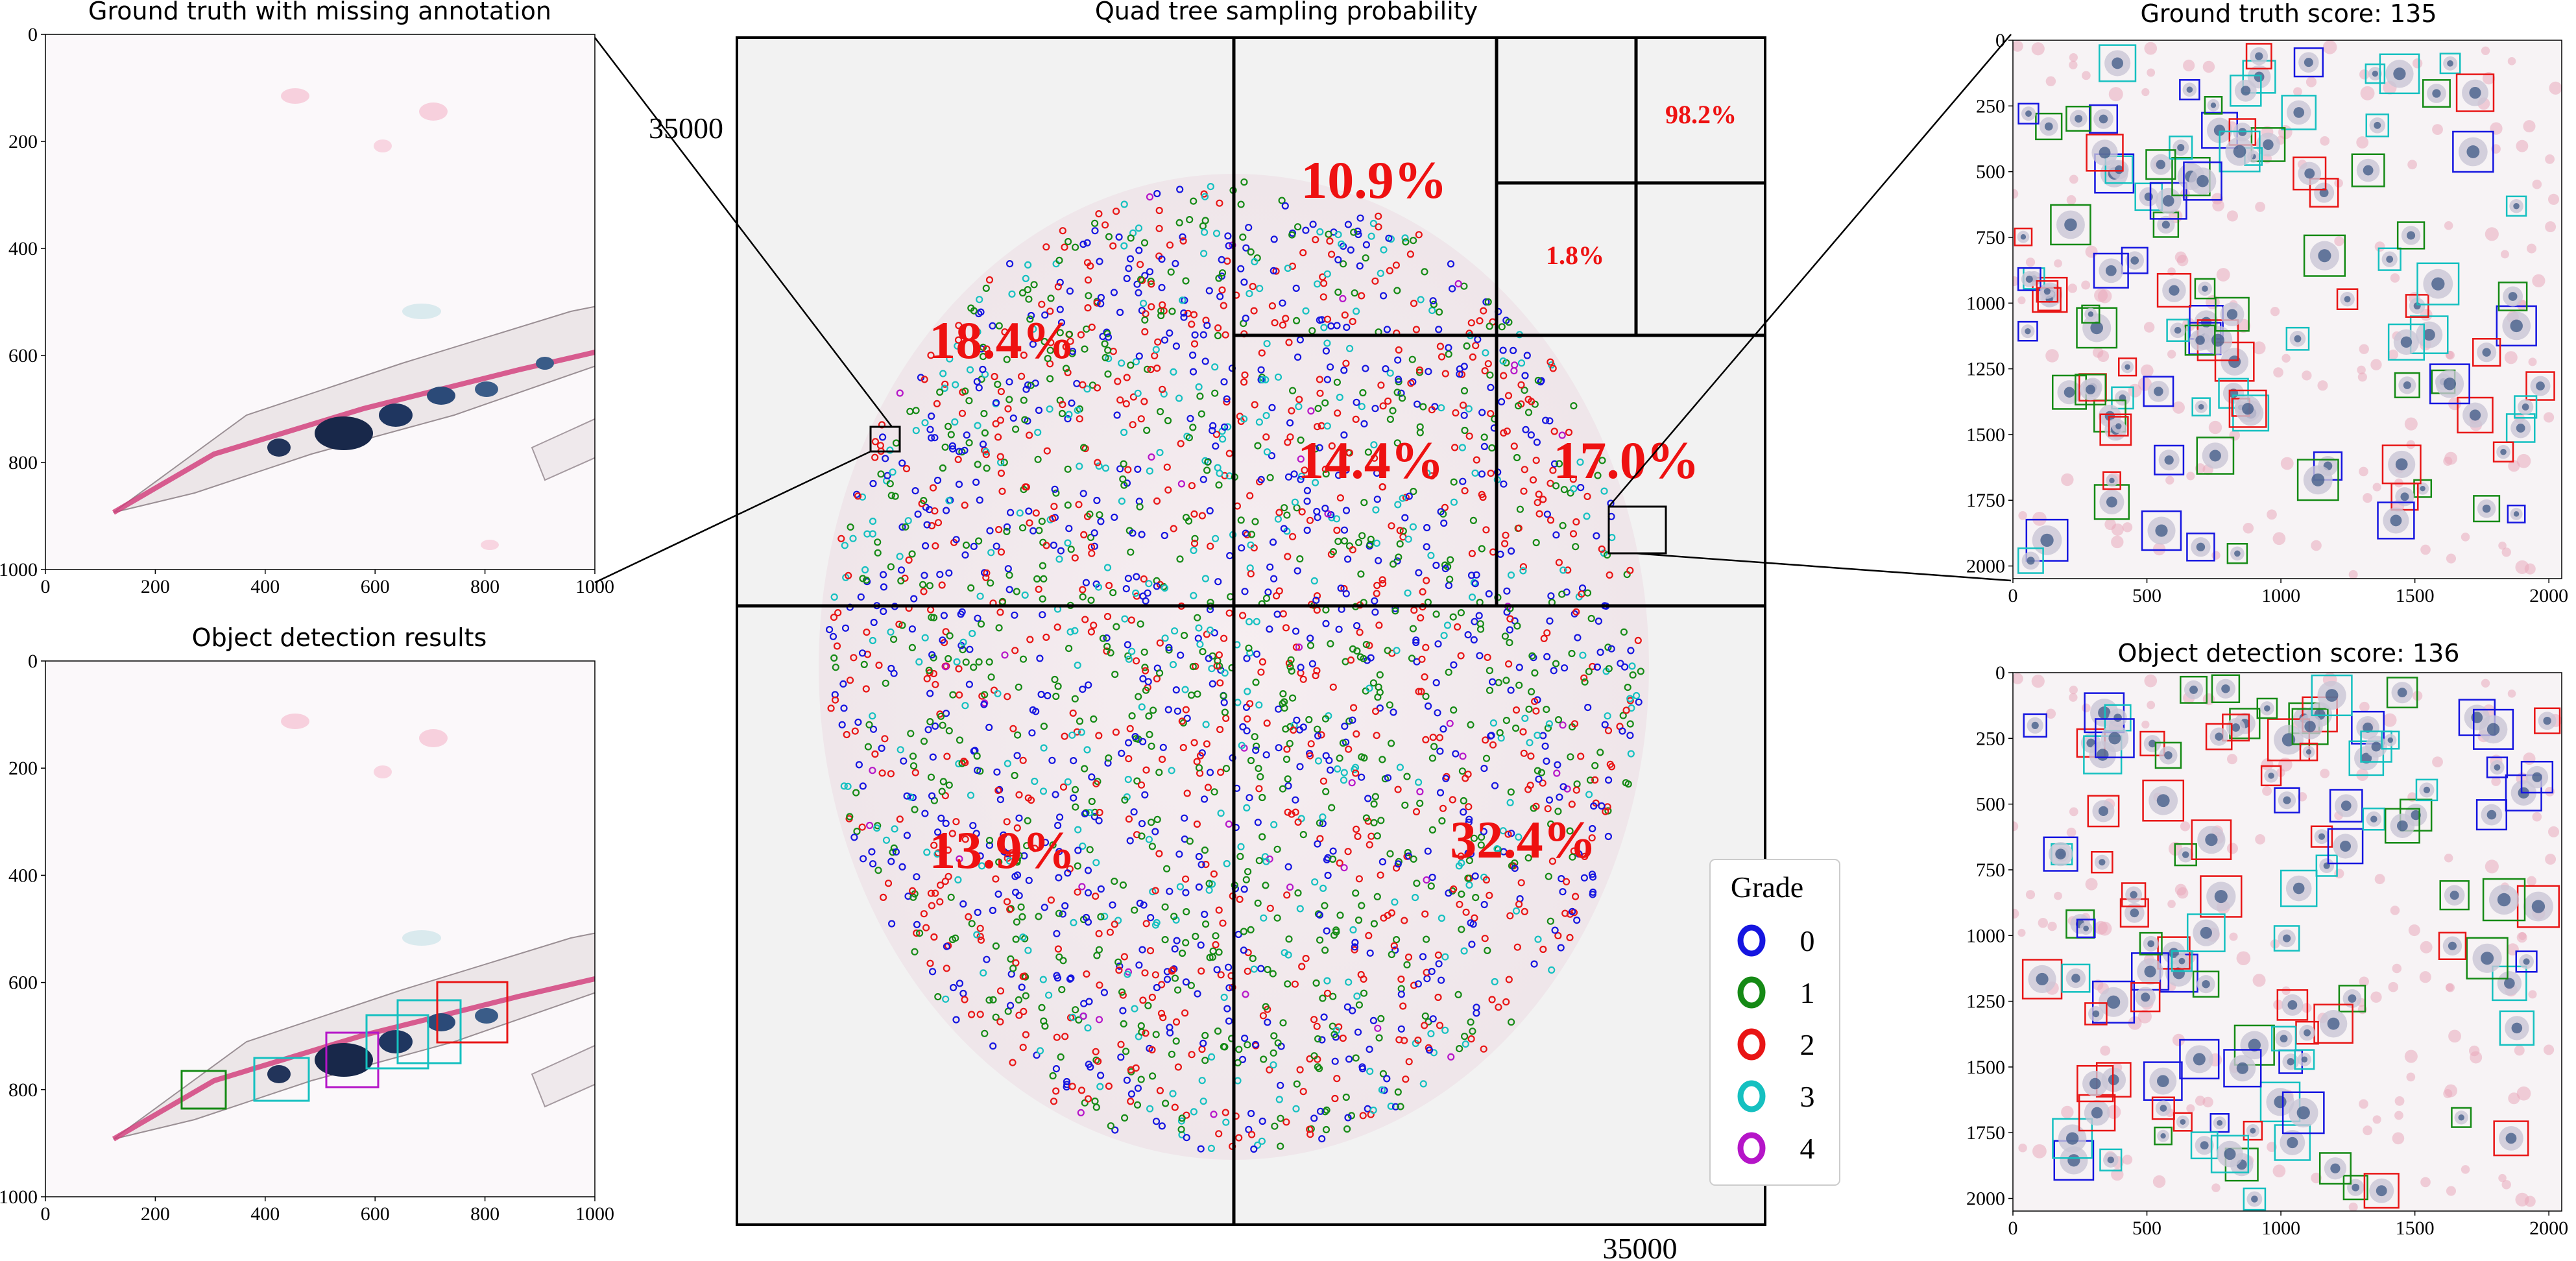 Image resolution: width=2576 pixels, height=1261 pixels. What do you see at coordinates (1985, 1133) in the screenshot?
I see `tick-label: 1750` at bounding box center [1985, 1133].